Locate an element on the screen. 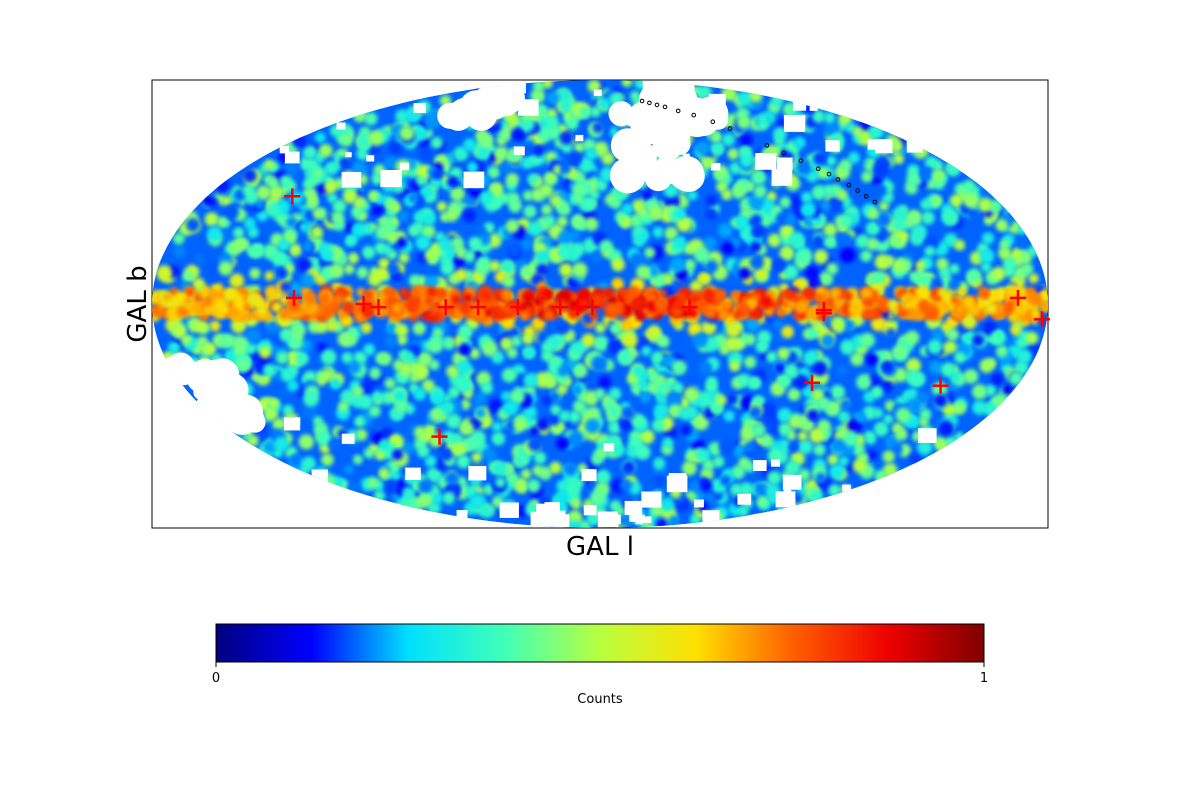 This screenshot has height=800, width=1200. empty-region is located at coordinates (505, 102).